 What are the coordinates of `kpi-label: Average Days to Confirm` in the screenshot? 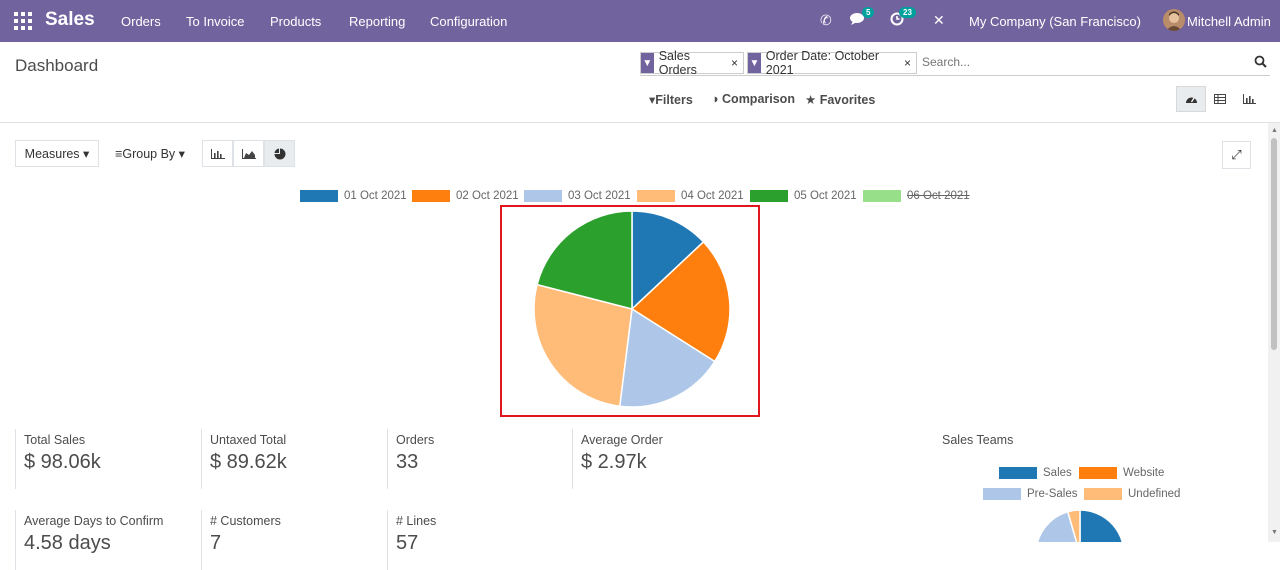 It's located at (94, 521).